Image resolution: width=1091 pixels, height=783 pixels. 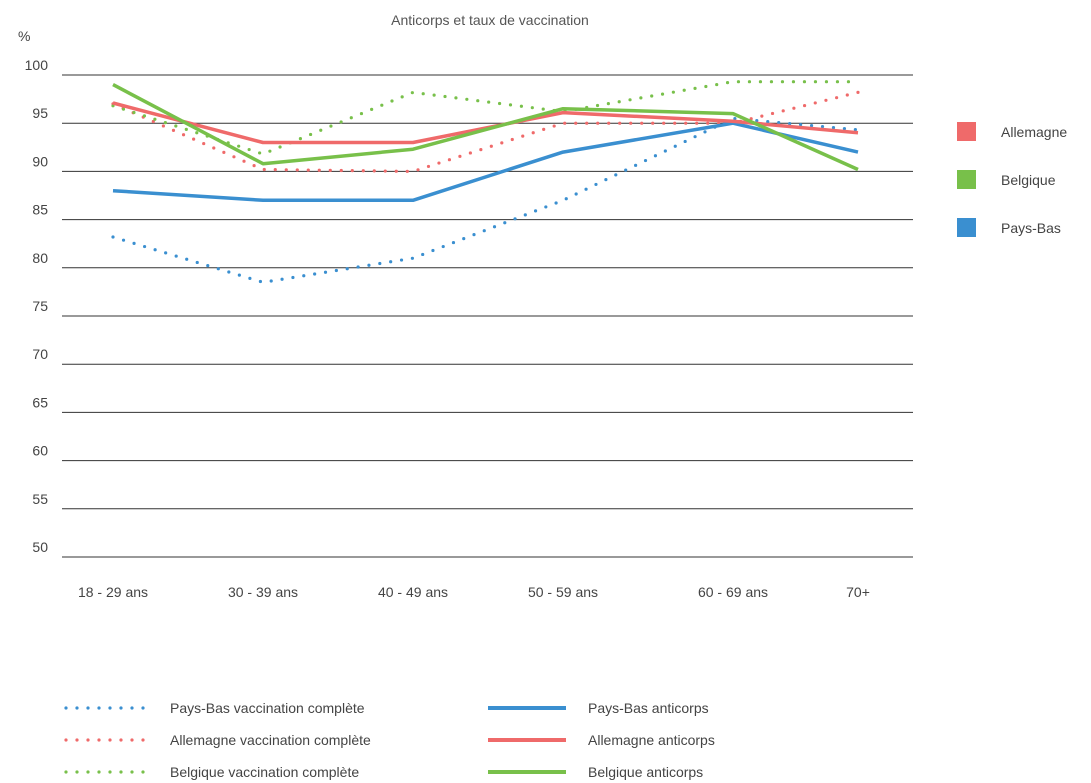 What do you see at coordinates (413, 592) in the screenshot?
I see `x-tick-label: 40 - 49 ans` at bounding box center [413, 592].